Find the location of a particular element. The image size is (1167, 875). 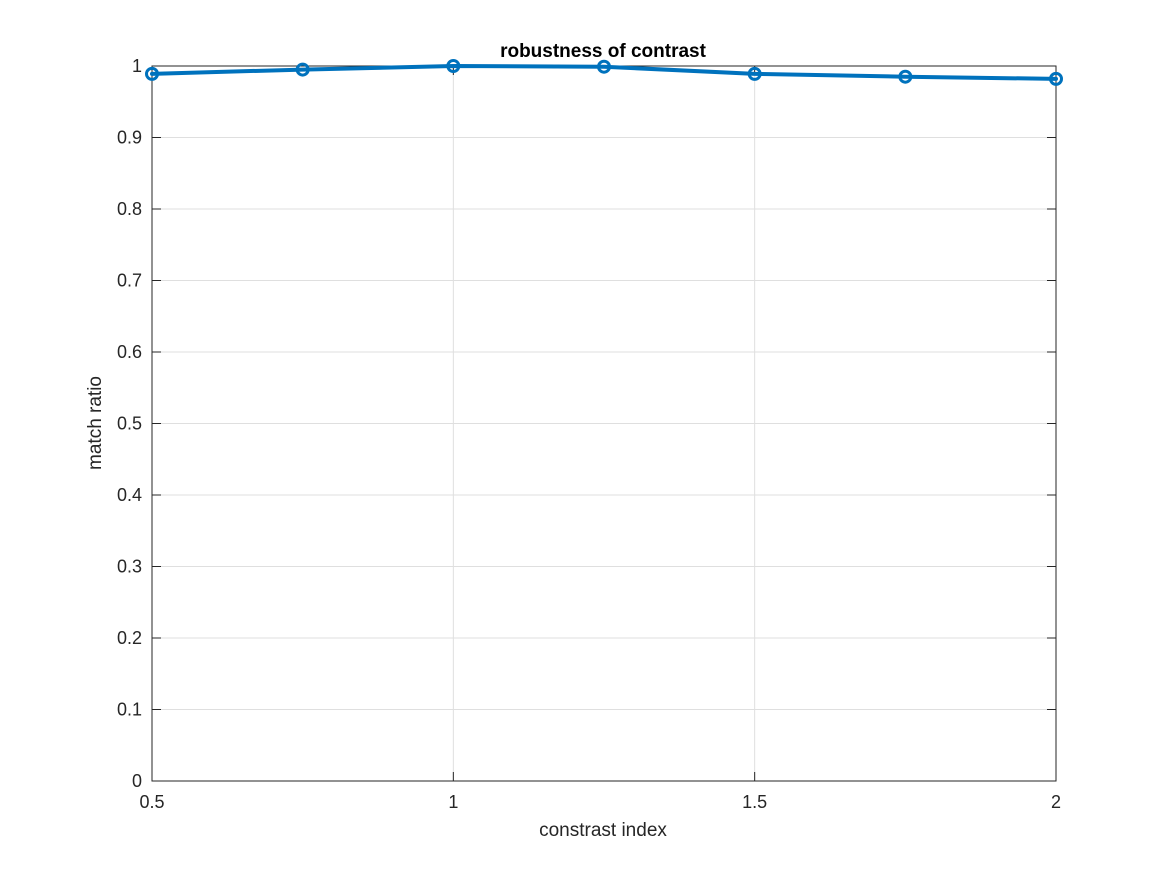

x-tick-label: 2 is located at coordinates (1056, 802).